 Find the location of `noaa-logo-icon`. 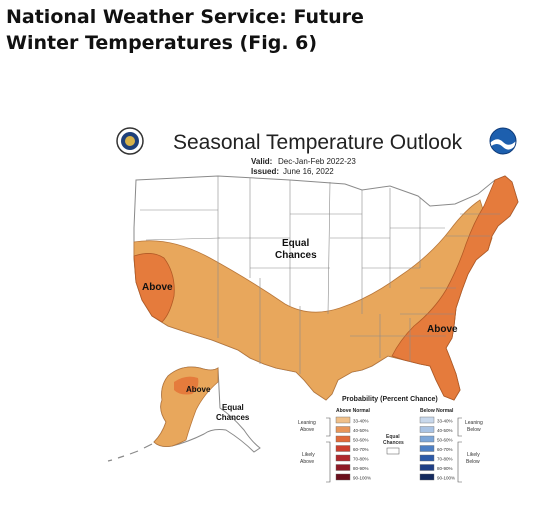

noaa-logo-icon is located at coordinates (503, 141).